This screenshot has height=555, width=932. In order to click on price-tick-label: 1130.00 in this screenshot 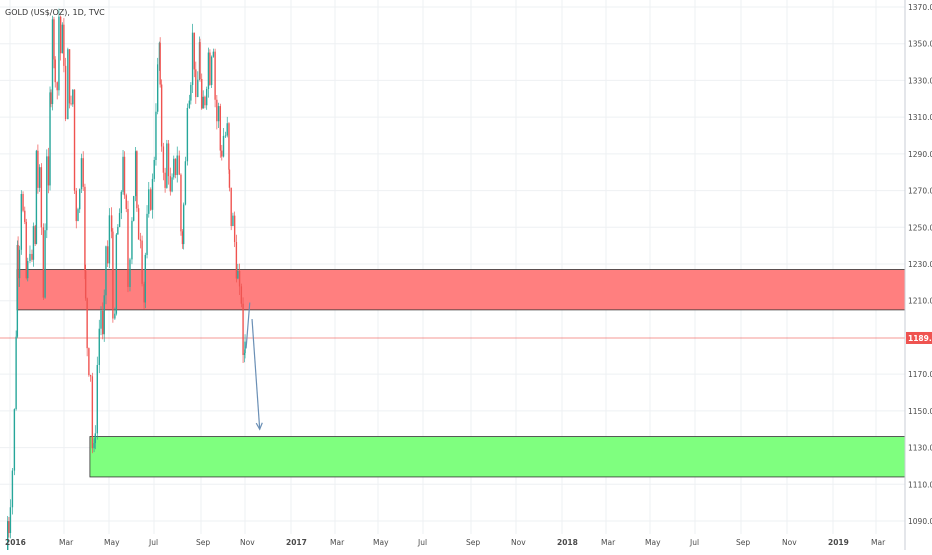, I will do `click(920, 448)`.